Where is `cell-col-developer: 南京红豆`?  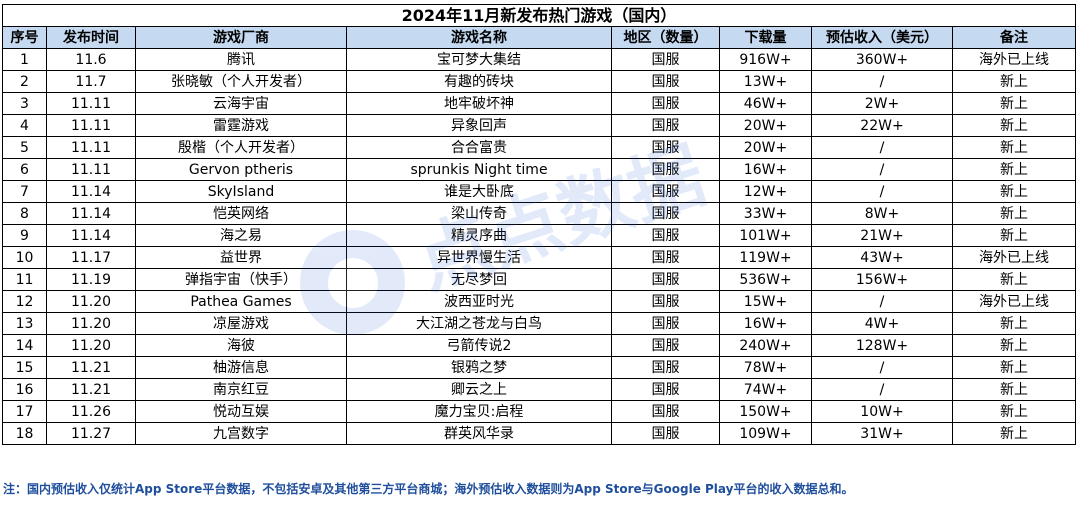
cell-col-developer: 南京红豆 is located at coordinates (241, 389).